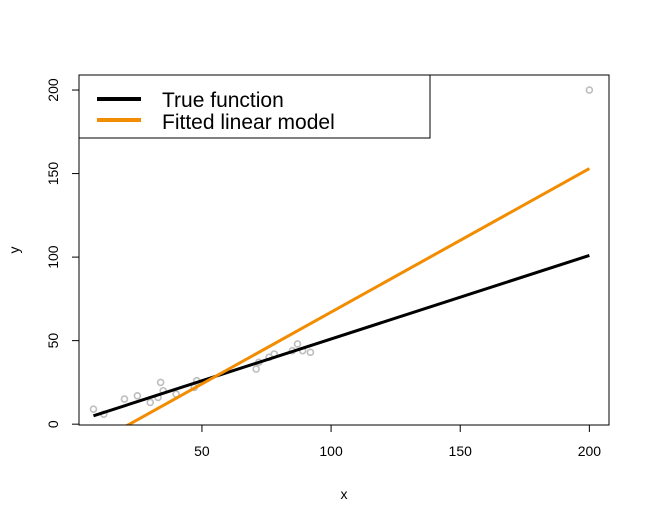  What do you see at coordinates (331, 451) in the screenshot?
I see `x-tick-label: 100` at bounding box center [331, 451].